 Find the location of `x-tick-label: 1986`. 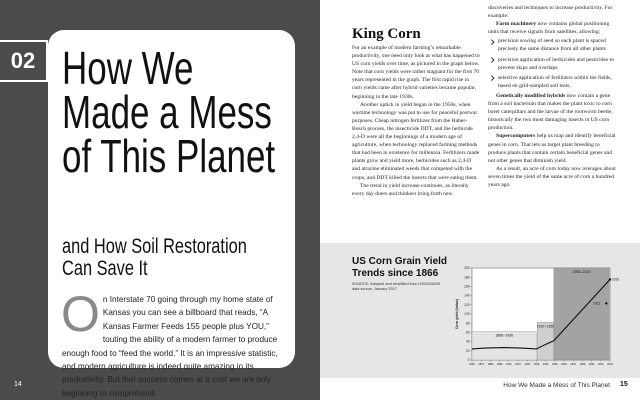

x-tick-label: 1986 is located at coordinates (583, 364).